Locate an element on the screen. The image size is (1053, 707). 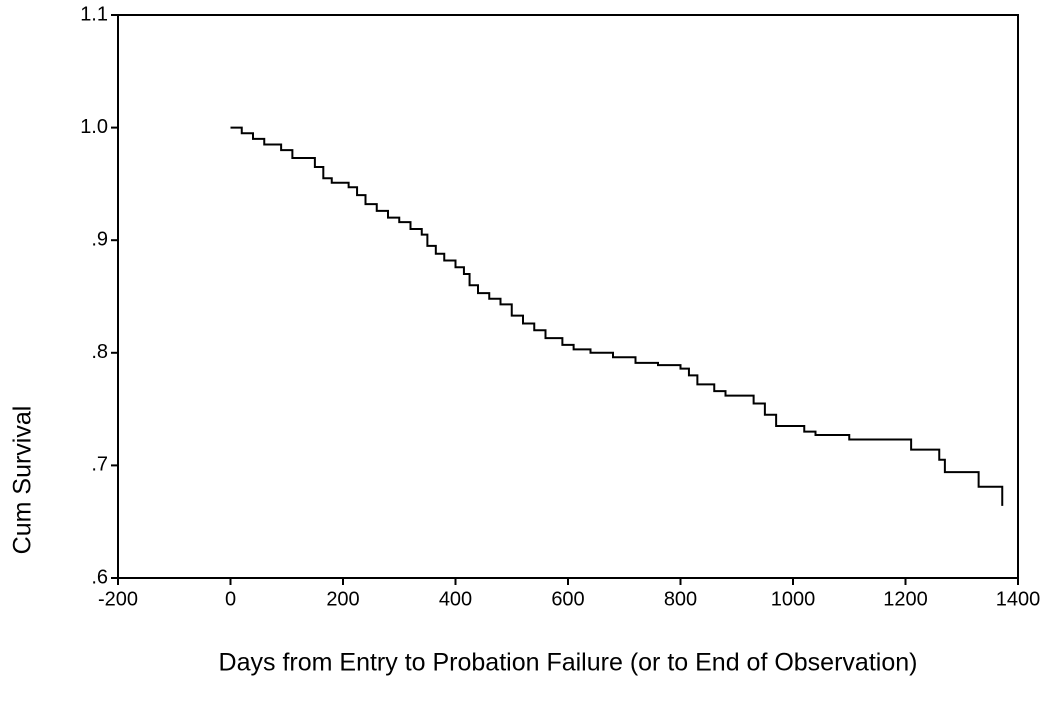
x-tick-label: 1200 is located at coordinates (905, 599).